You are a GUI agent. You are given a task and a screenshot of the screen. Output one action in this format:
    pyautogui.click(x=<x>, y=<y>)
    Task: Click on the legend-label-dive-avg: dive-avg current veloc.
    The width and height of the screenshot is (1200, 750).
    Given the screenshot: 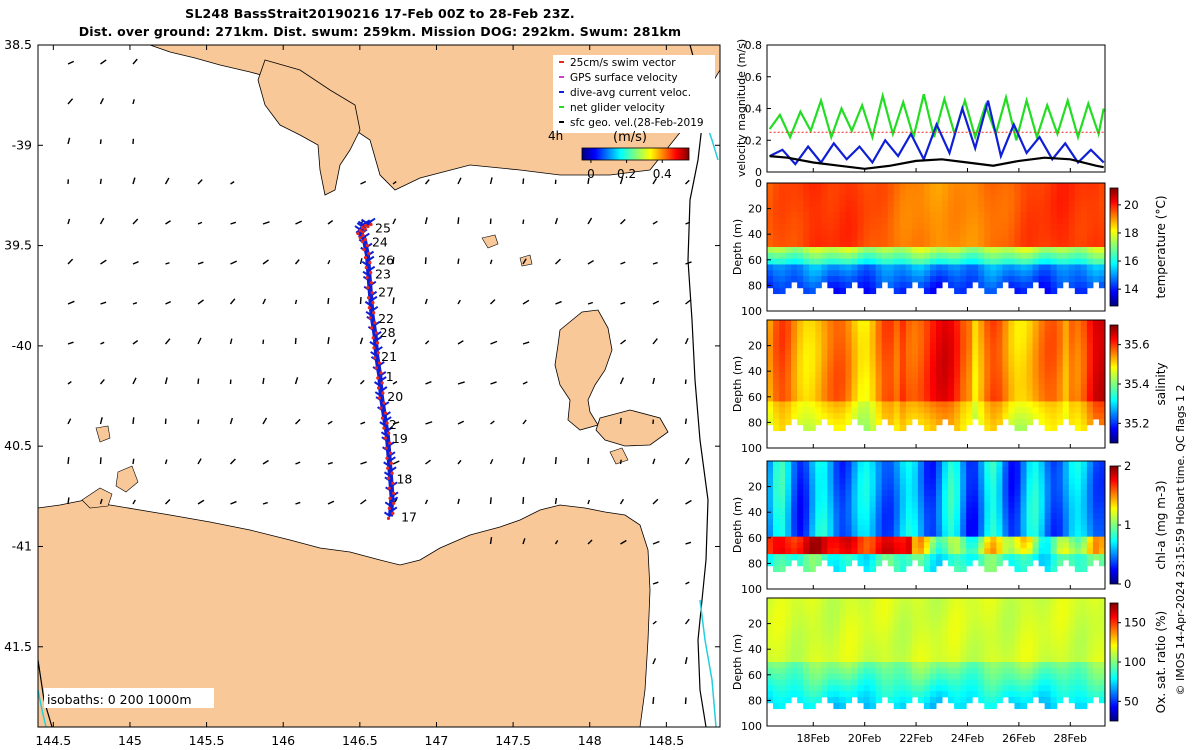 What is the action you would take?
    pyautogui.click(x=630, y=93)
    